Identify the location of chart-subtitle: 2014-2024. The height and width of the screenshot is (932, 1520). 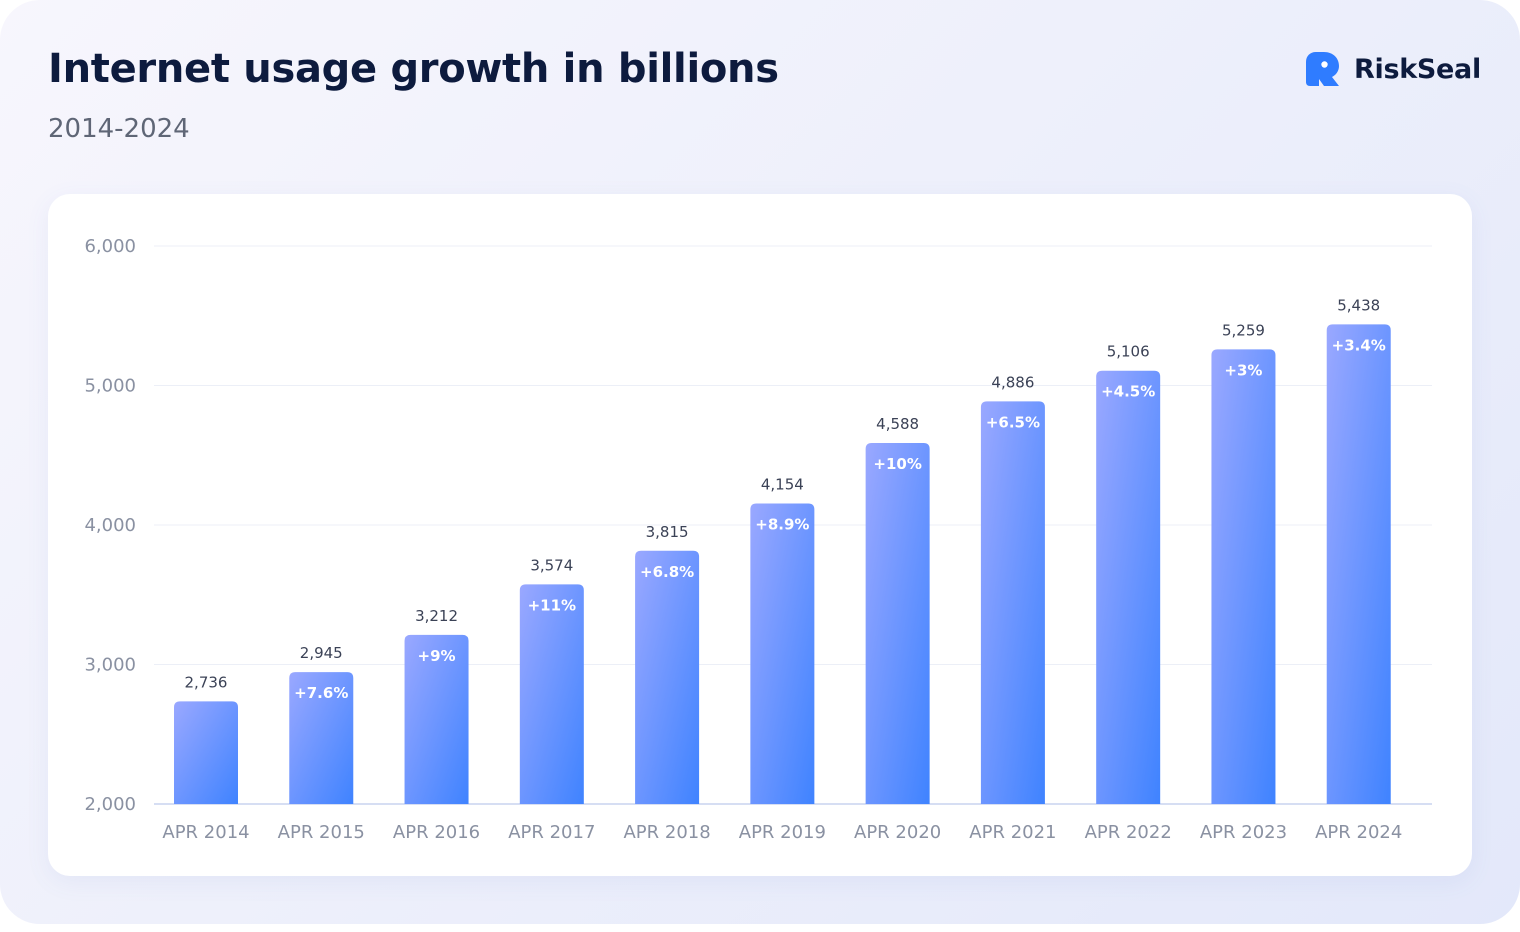
(119, 129).